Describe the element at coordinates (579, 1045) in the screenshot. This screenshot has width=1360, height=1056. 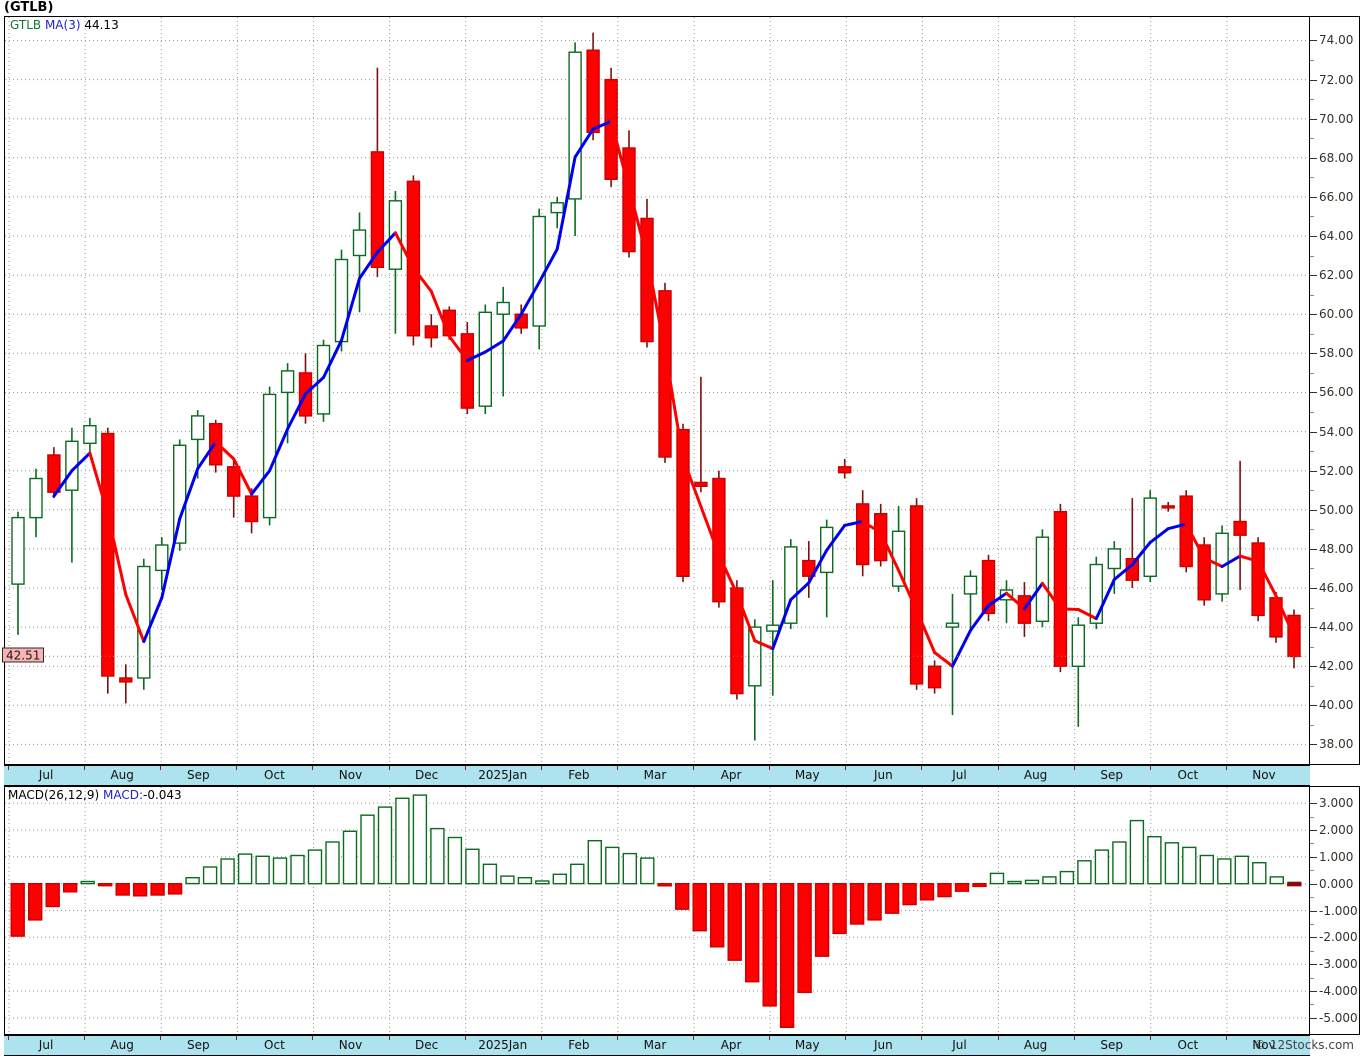
I see `date-axis-bottom-month-label: Feb` at that location.